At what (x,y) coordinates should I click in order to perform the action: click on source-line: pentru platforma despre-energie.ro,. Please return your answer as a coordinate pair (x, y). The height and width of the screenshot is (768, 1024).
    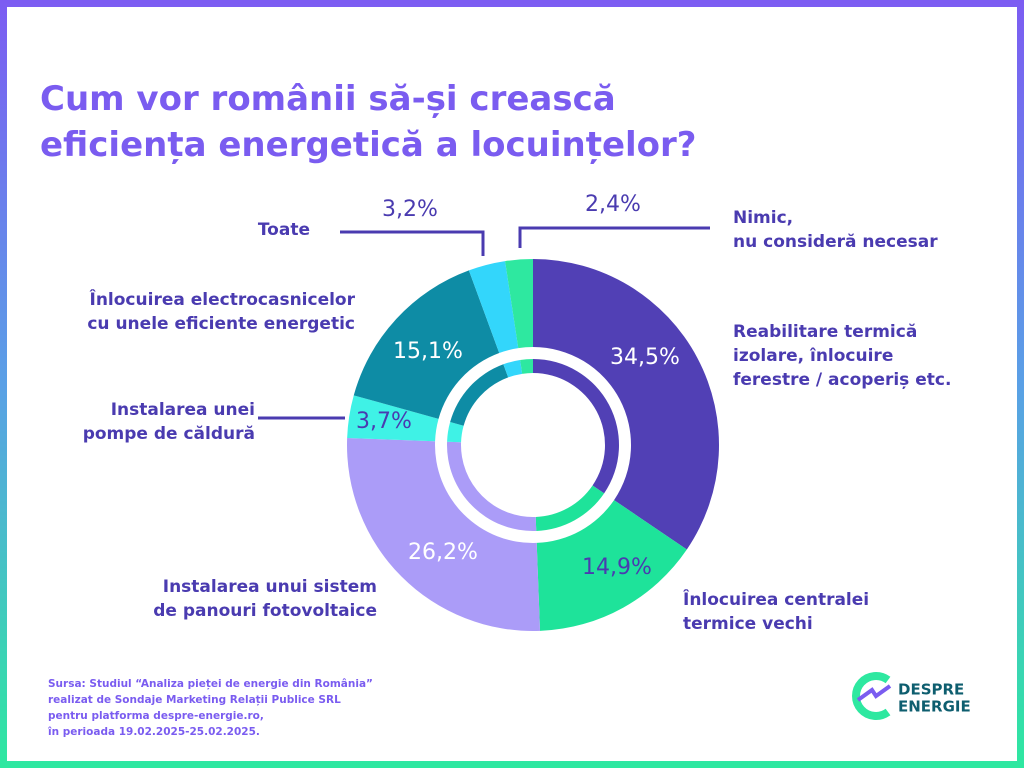
    Looking at the image, I should click on (156, 716).